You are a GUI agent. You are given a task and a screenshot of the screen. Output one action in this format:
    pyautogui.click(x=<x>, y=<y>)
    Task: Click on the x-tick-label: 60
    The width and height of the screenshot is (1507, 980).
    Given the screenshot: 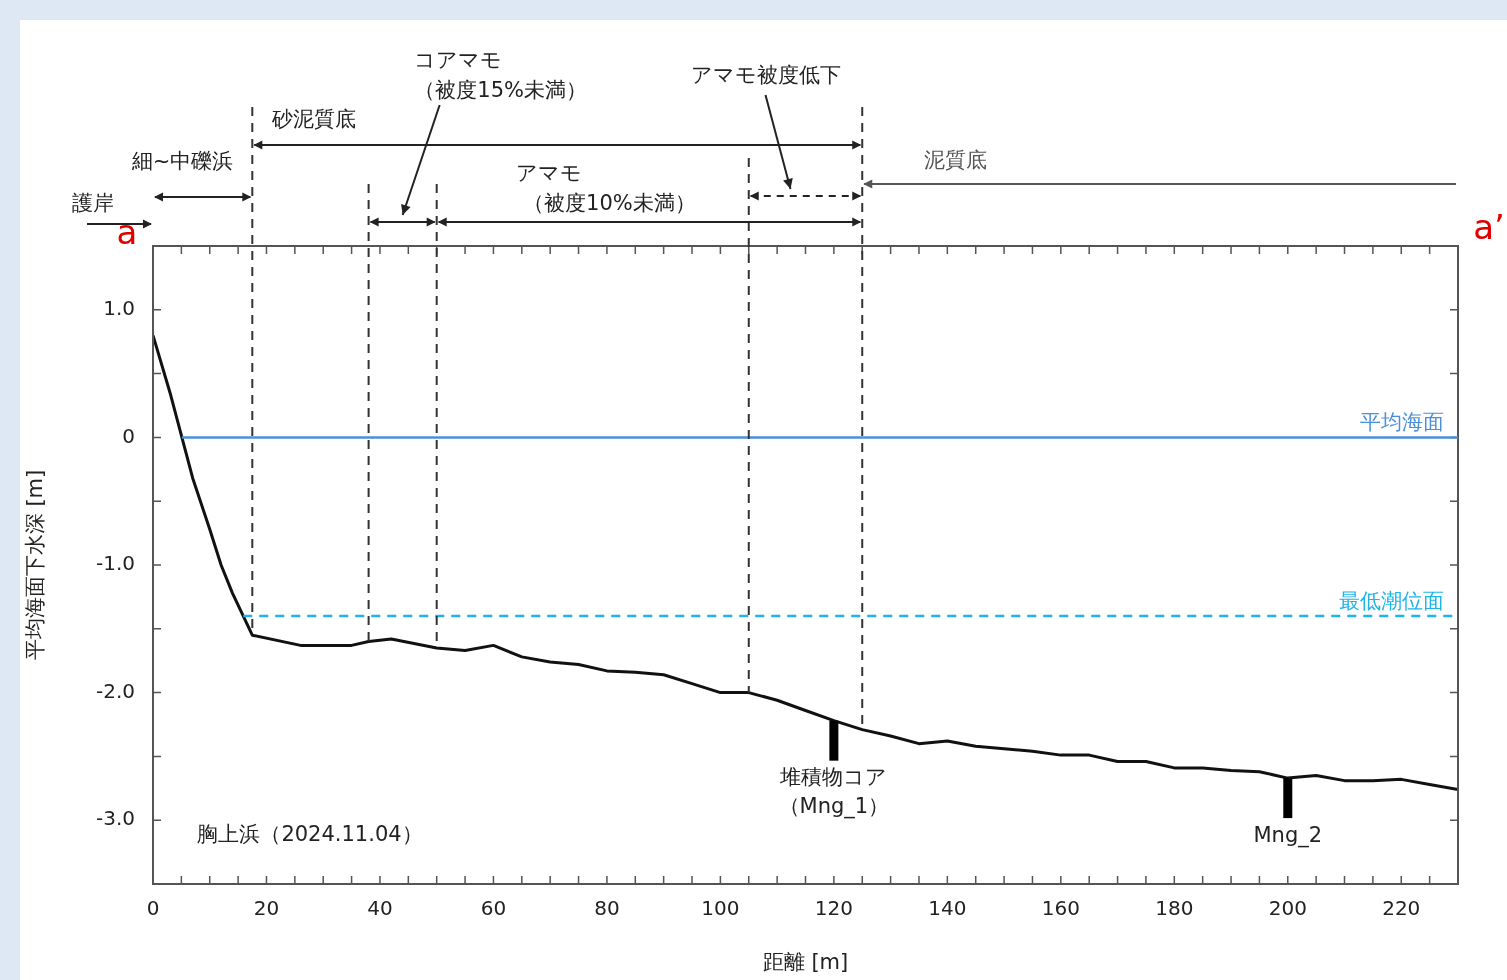 What is the action you would take?
    pyautogui.click(x=493, y=908)
    